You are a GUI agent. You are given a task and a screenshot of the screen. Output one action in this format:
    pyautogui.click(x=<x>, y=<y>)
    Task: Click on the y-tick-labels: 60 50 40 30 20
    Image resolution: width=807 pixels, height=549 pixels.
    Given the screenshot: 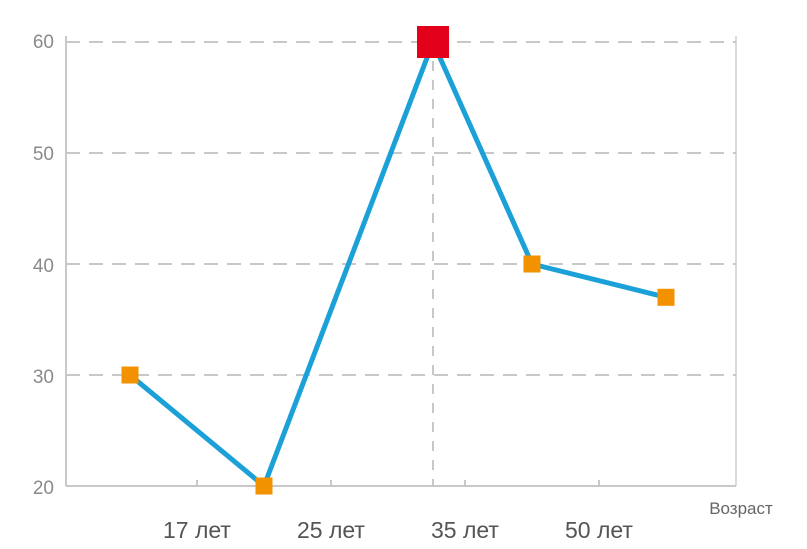 What is the action you would take?
    pyautogui.click(x=43, y=265)
    